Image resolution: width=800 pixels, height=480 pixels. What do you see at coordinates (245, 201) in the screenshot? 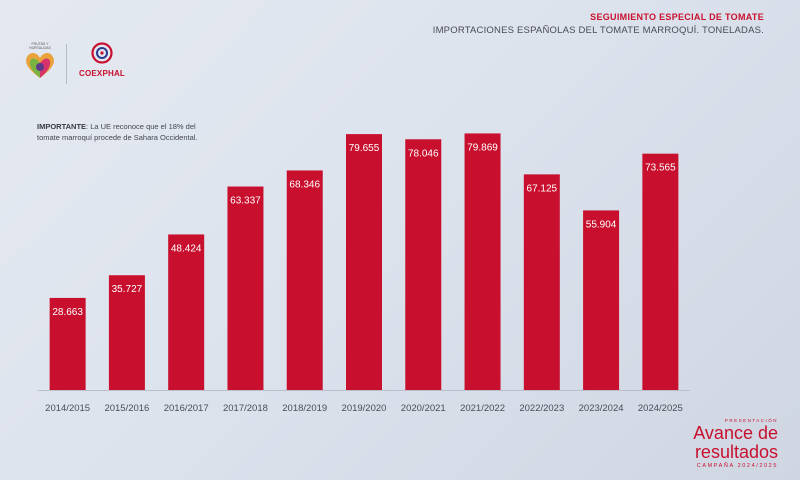
I see `bar-value-label: 63.337` at bounding box center [245, 201].